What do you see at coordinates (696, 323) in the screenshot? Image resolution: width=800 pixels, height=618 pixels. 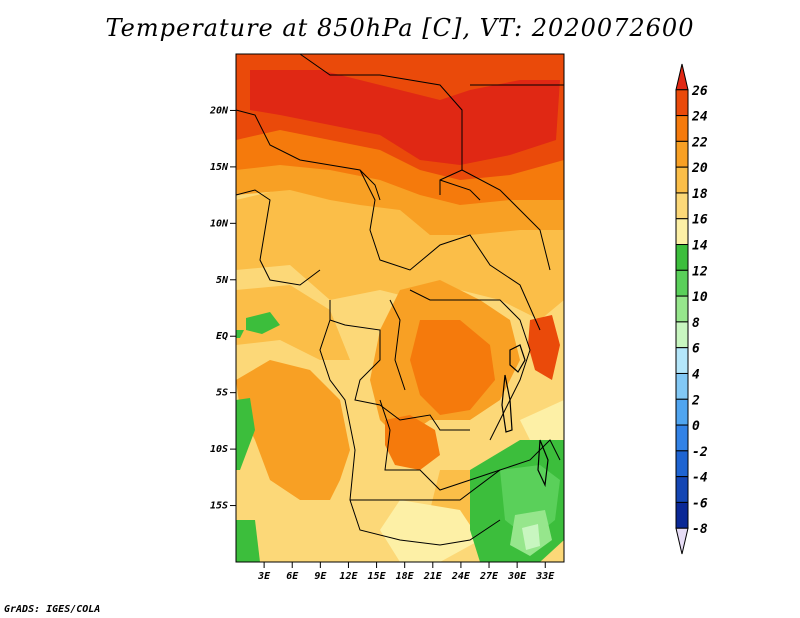 I see `colorbar-label: 8` at bounding box center [696, 323].